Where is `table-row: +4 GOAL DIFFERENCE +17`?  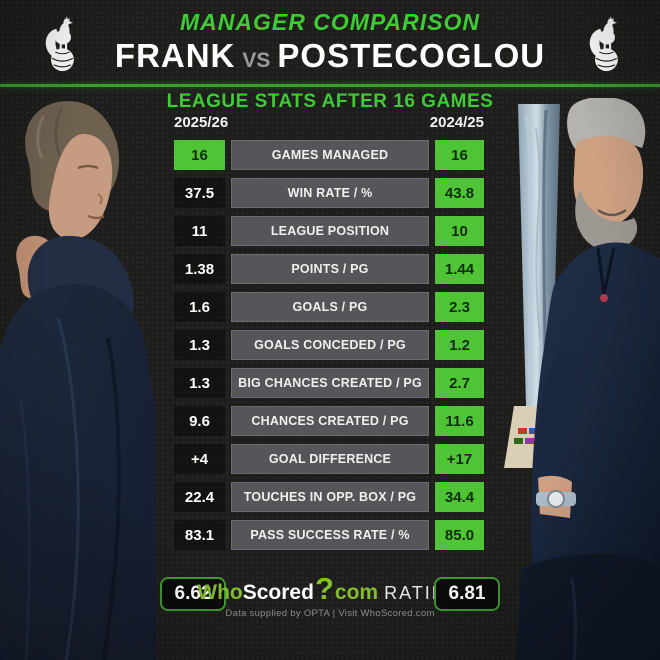 table-row: +4 GOAL DIFFERENCE +17 is located at coordinates (329, 459).